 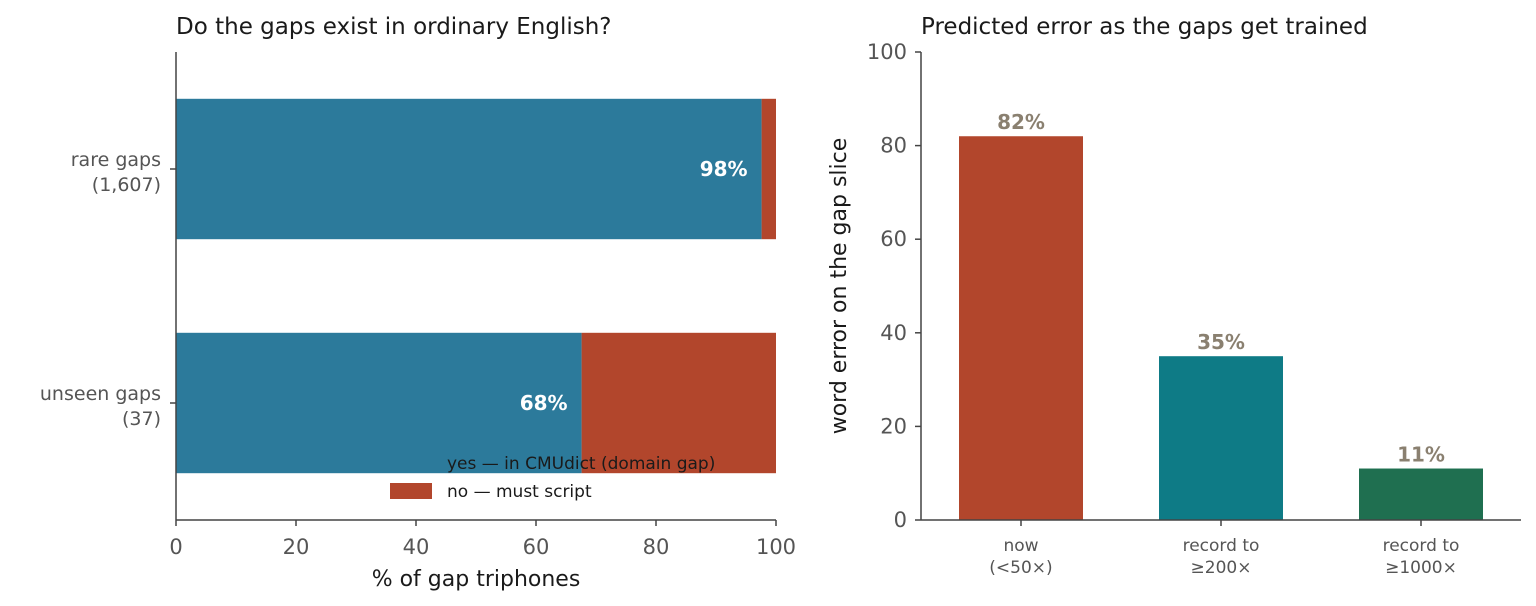 I want to click on data-label-2: 11%, so click(x=1421, y=455).